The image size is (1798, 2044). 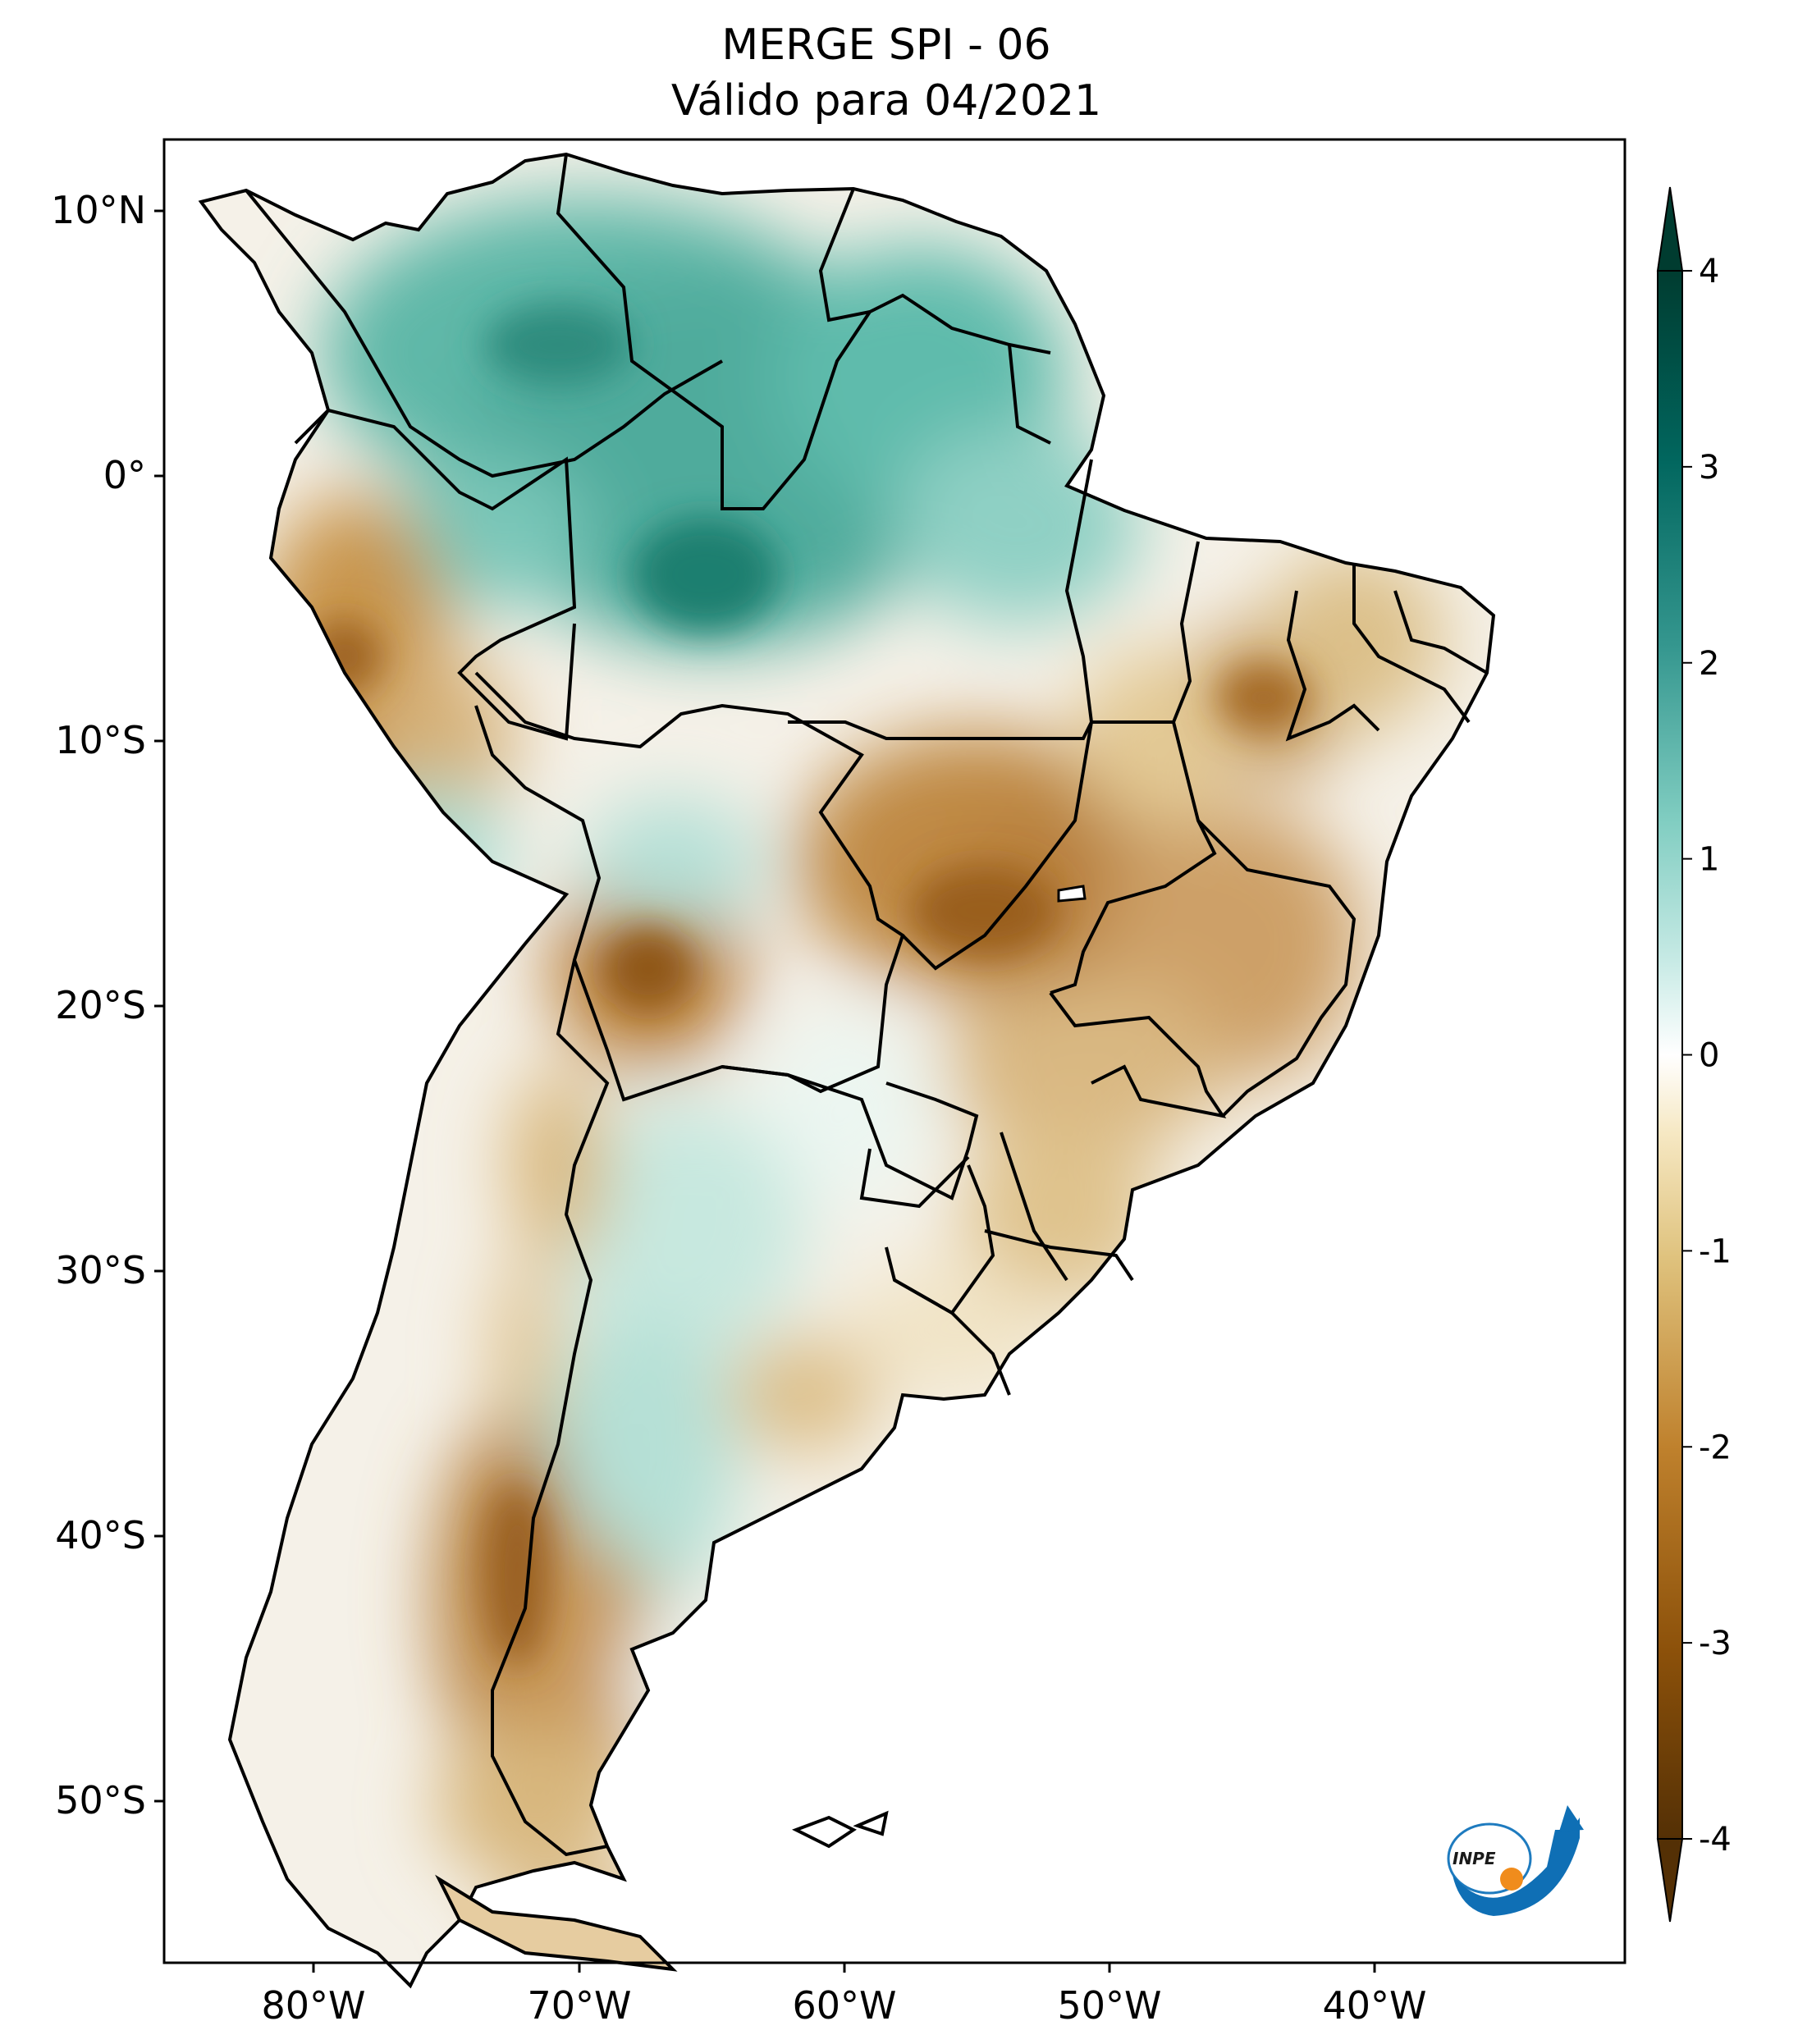 What do you see at coordinates (100, 1005) in the screenshot?
I see `y-tick-label: 20°S` at bounding box center [100, 1005].